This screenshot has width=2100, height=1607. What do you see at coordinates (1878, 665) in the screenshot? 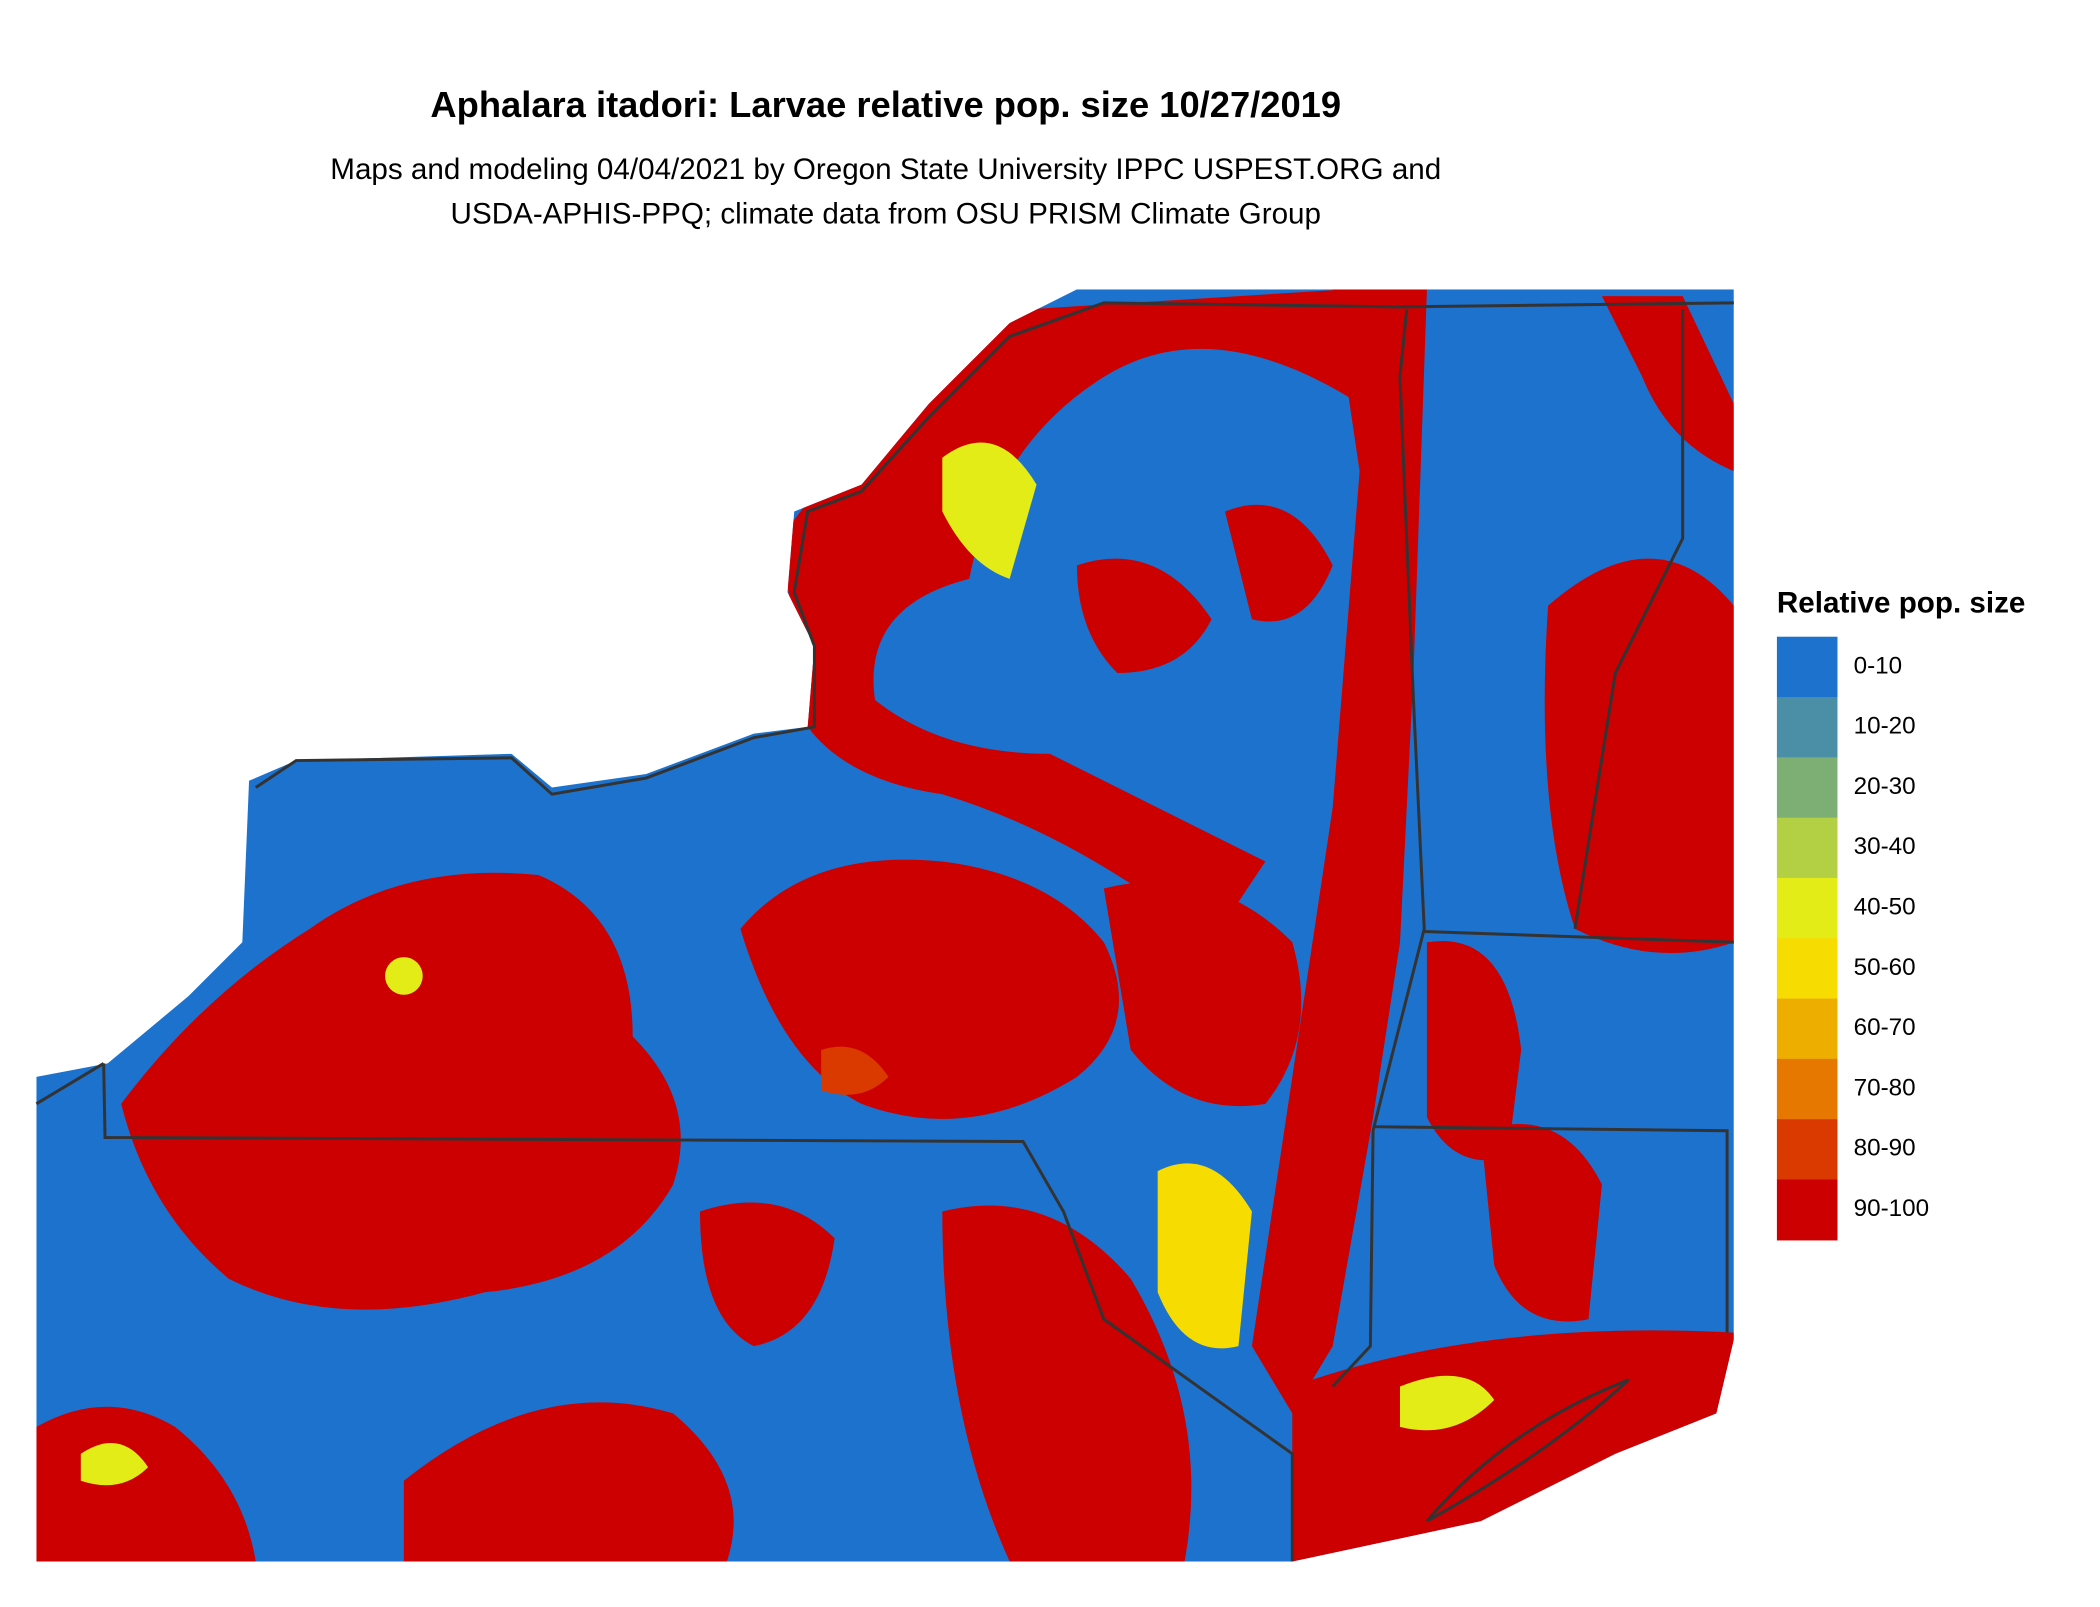
I see `legend-label: 0-10` at bounding box center [1878, 665].